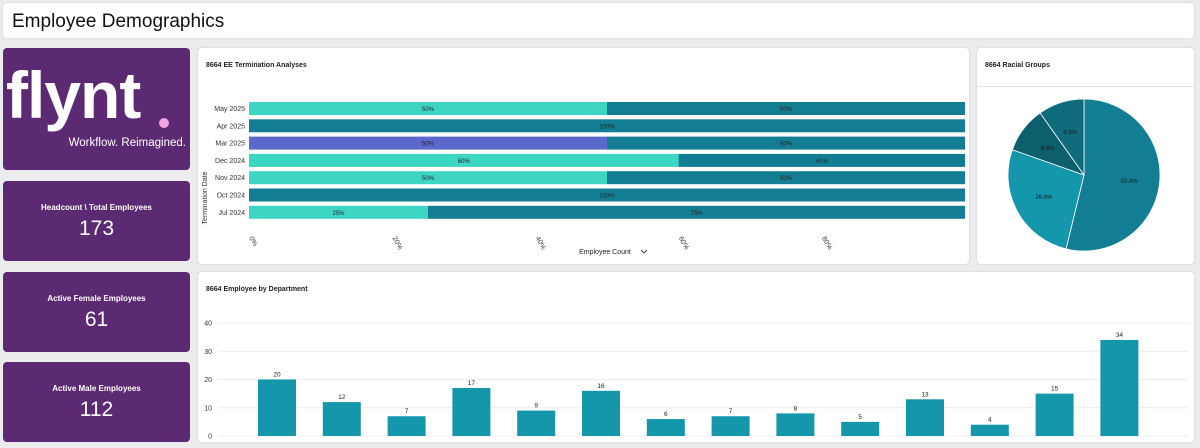 This screenshot has width=1200, height=448. I want to click on kpi-value: 61, so click(96, 319).